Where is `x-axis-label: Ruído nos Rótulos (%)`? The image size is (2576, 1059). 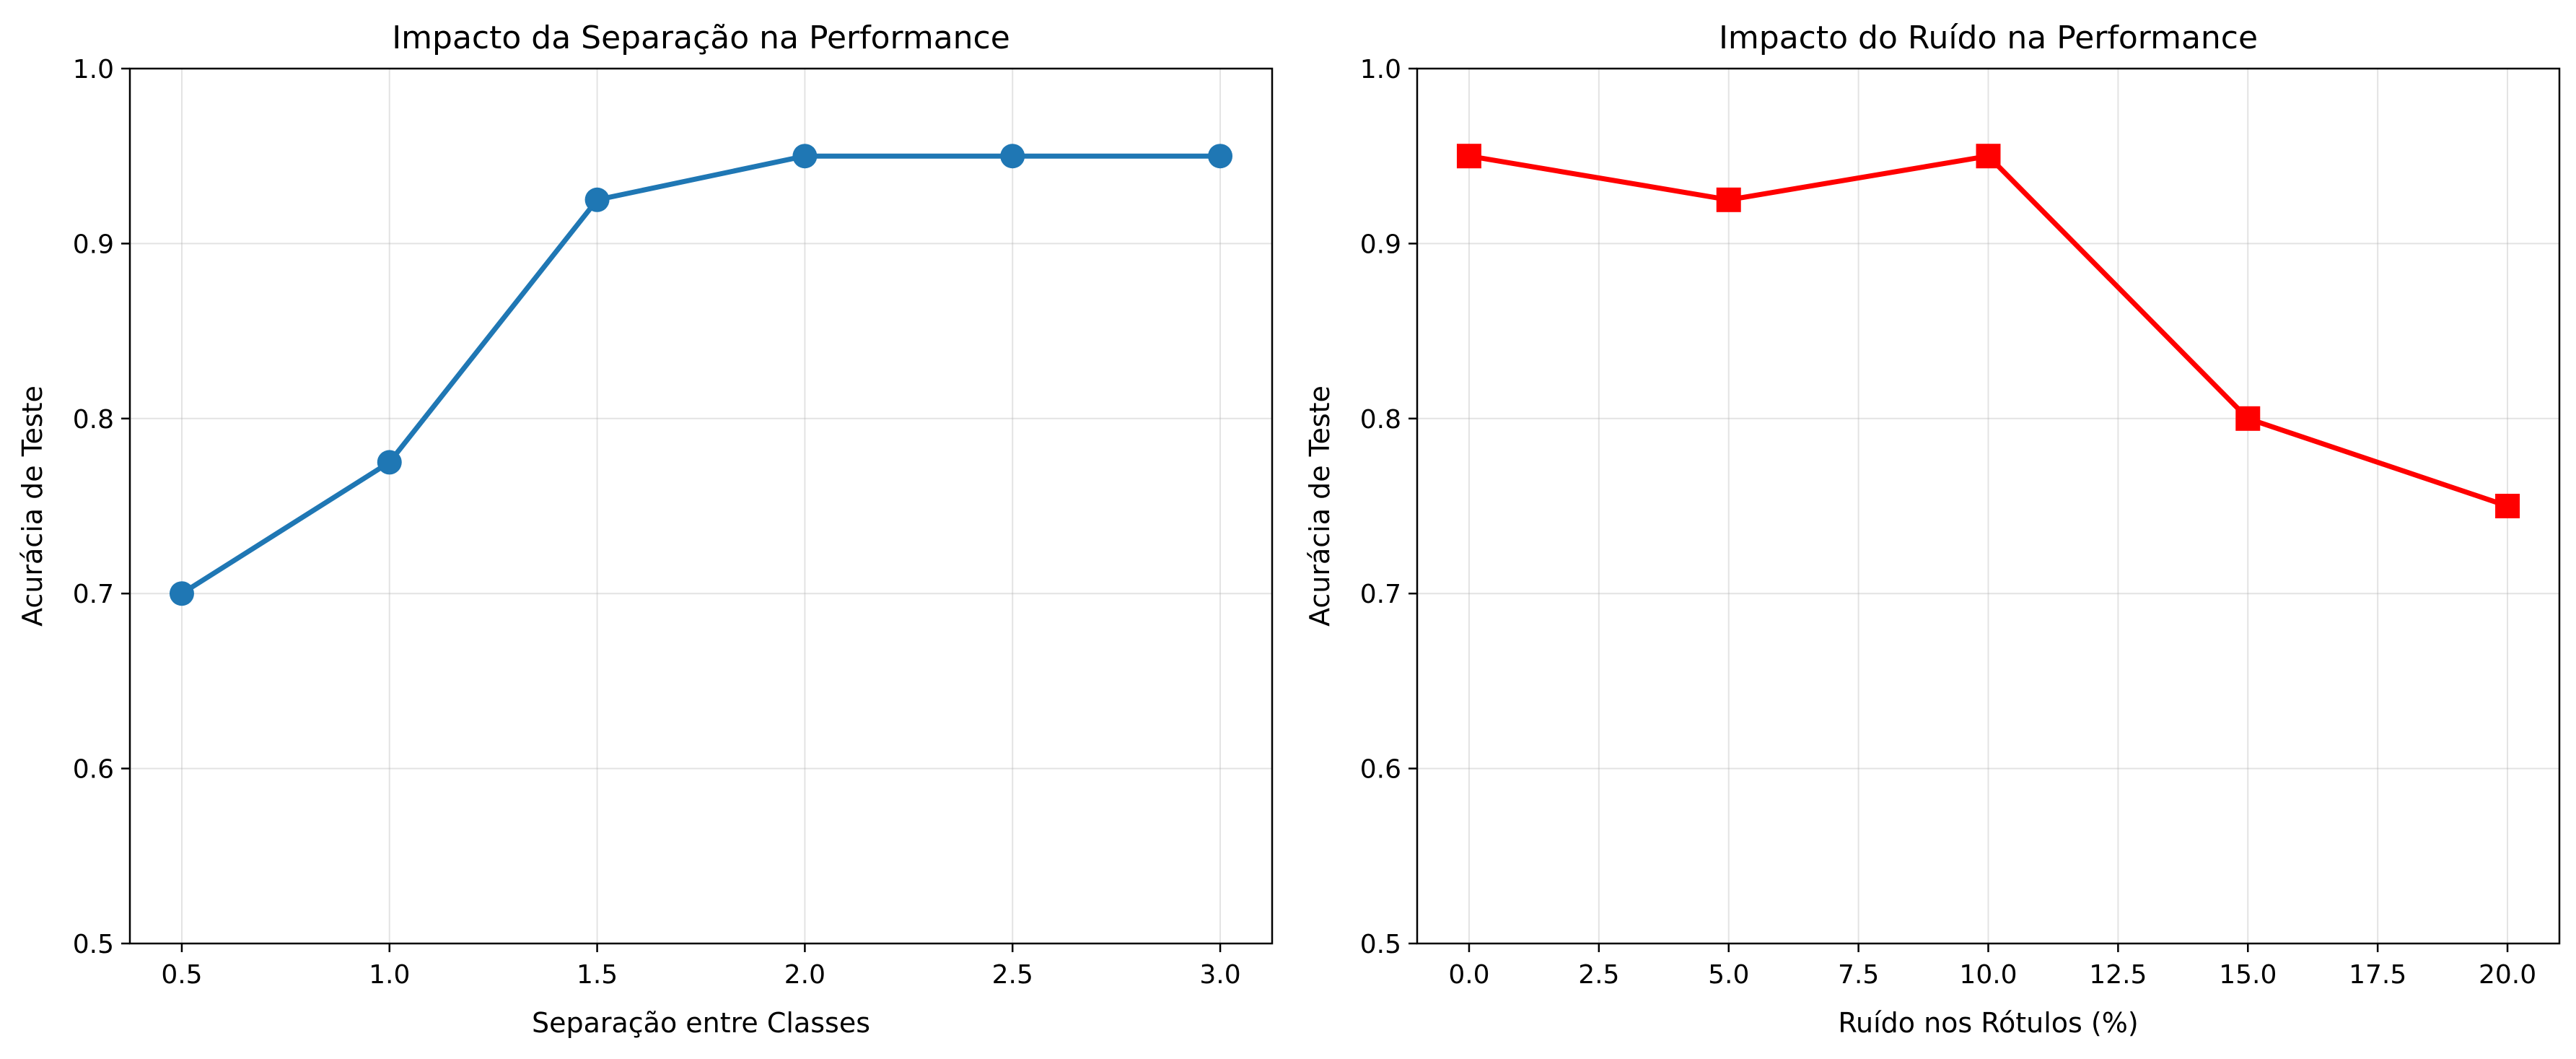
x-axis-label: Ruído nos Rótulos (%) is located at coordinates (1988, 1023).